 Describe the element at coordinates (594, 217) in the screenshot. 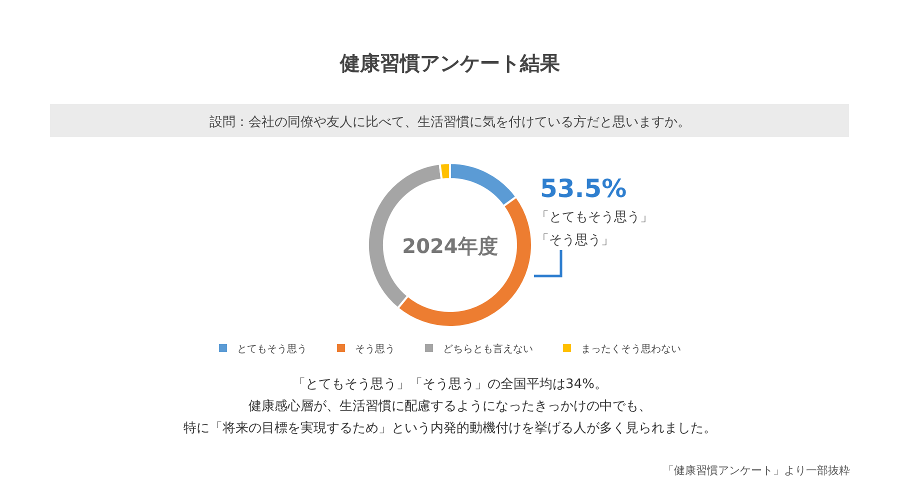

I see `text: 「とてもそう思う」` at that location.